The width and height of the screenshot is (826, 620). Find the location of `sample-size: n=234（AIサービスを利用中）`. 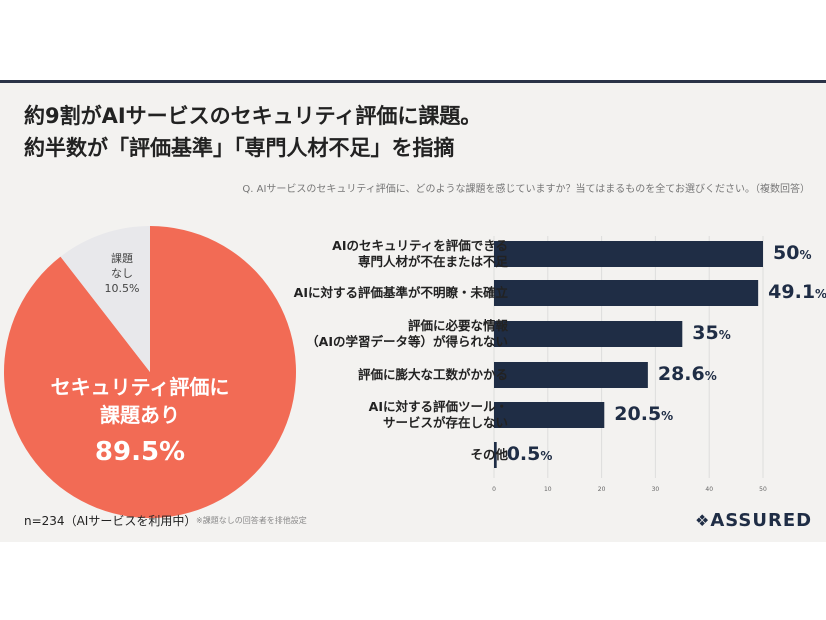

sample-size: n=234（AIサービスを利用中） is located at coordinates (110, 521).